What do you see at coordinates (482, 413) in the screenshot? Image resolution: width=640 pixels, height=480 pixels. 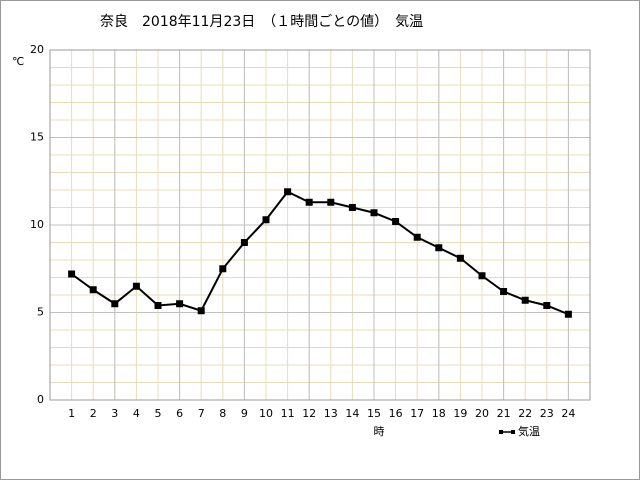 I see `x-tick-label: 20` at bounding box center [482, 413].